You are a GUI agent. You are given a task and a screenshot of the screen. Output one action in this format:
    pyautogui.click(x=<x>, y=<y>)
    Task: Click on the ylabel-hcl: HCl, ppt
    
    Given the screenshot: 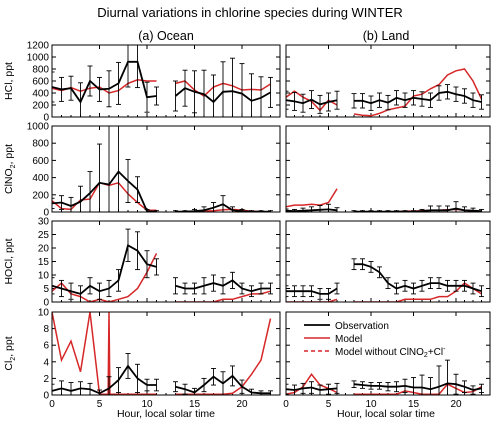 What is the action you would take?
    pyautogui.click(x=9, y=81)
    